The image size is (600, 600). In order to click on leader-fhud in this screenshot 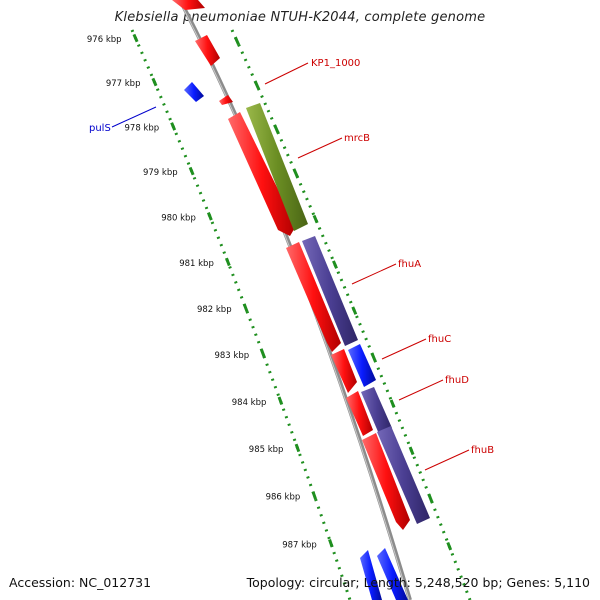, I will do `click(421, 390)`.